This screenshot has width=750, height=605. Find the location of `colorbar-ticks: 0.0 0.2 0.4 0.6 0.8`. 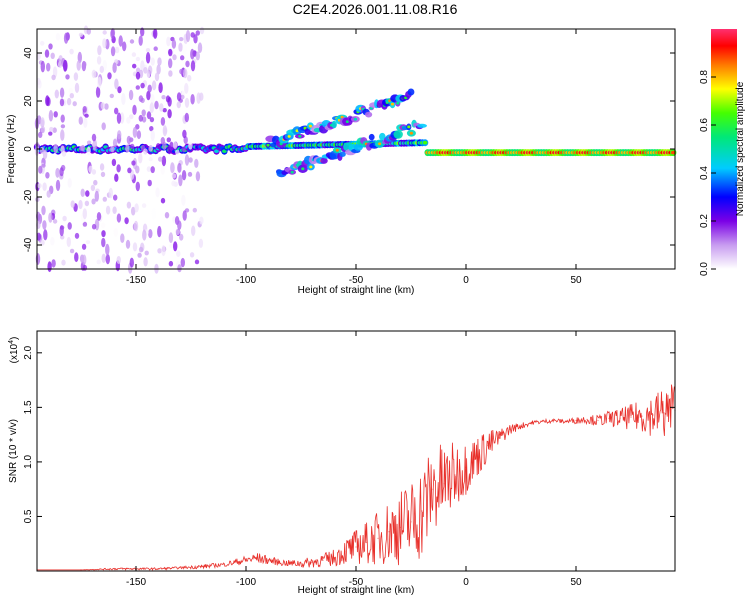

colorbar-ticks: 0.0 0.2 0.4 0.6 0.8 is located at coordinates (707, 173).